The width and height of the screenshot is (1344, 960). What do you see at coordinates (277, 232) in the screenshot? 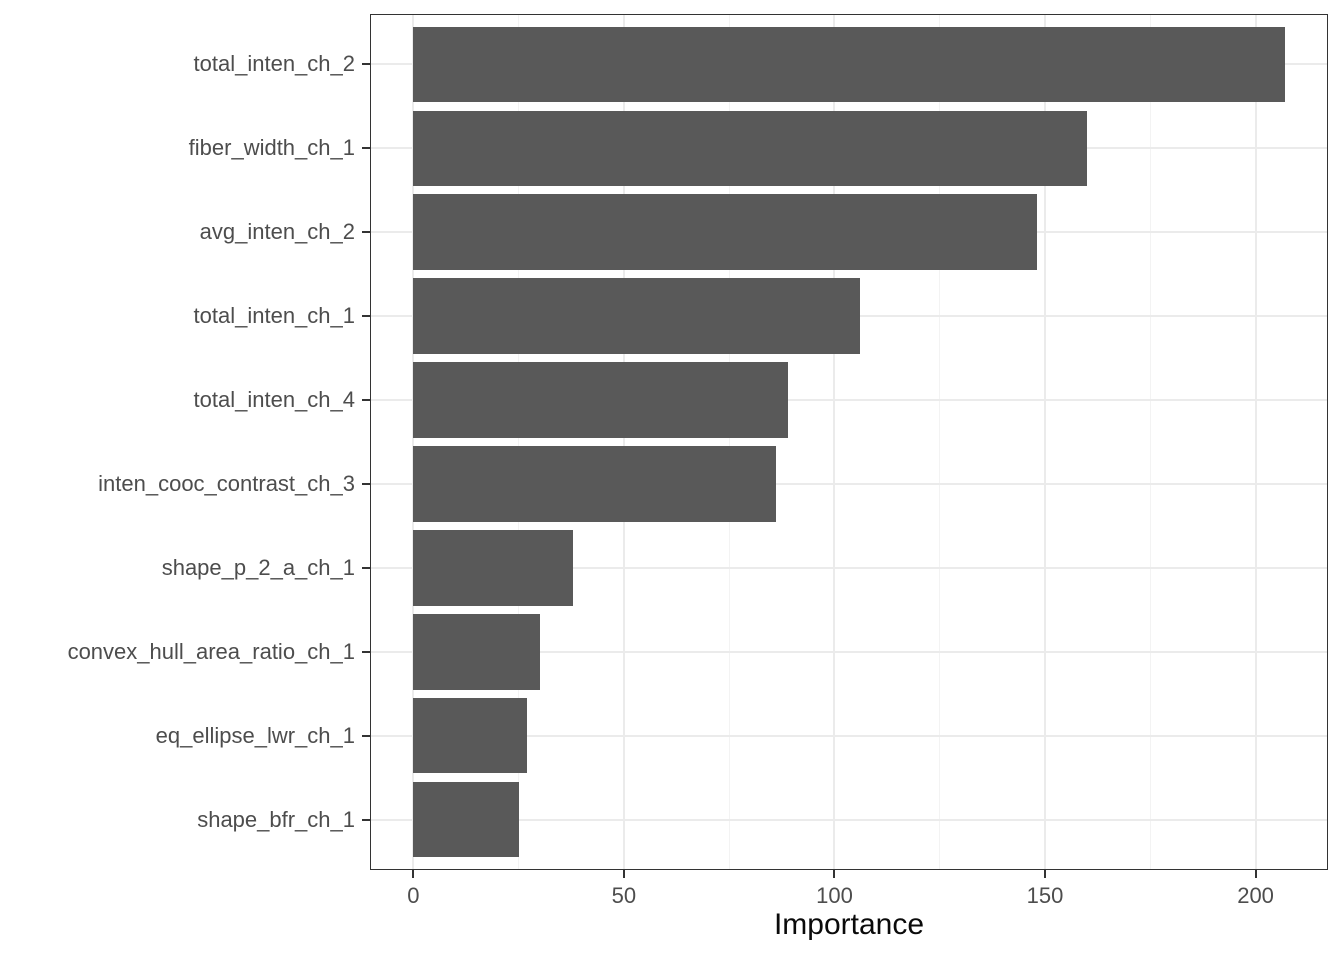
I see `y-tick-label-avg_inten_ch_2: avg_inten_ch_2` at bounding box center [277, 232].